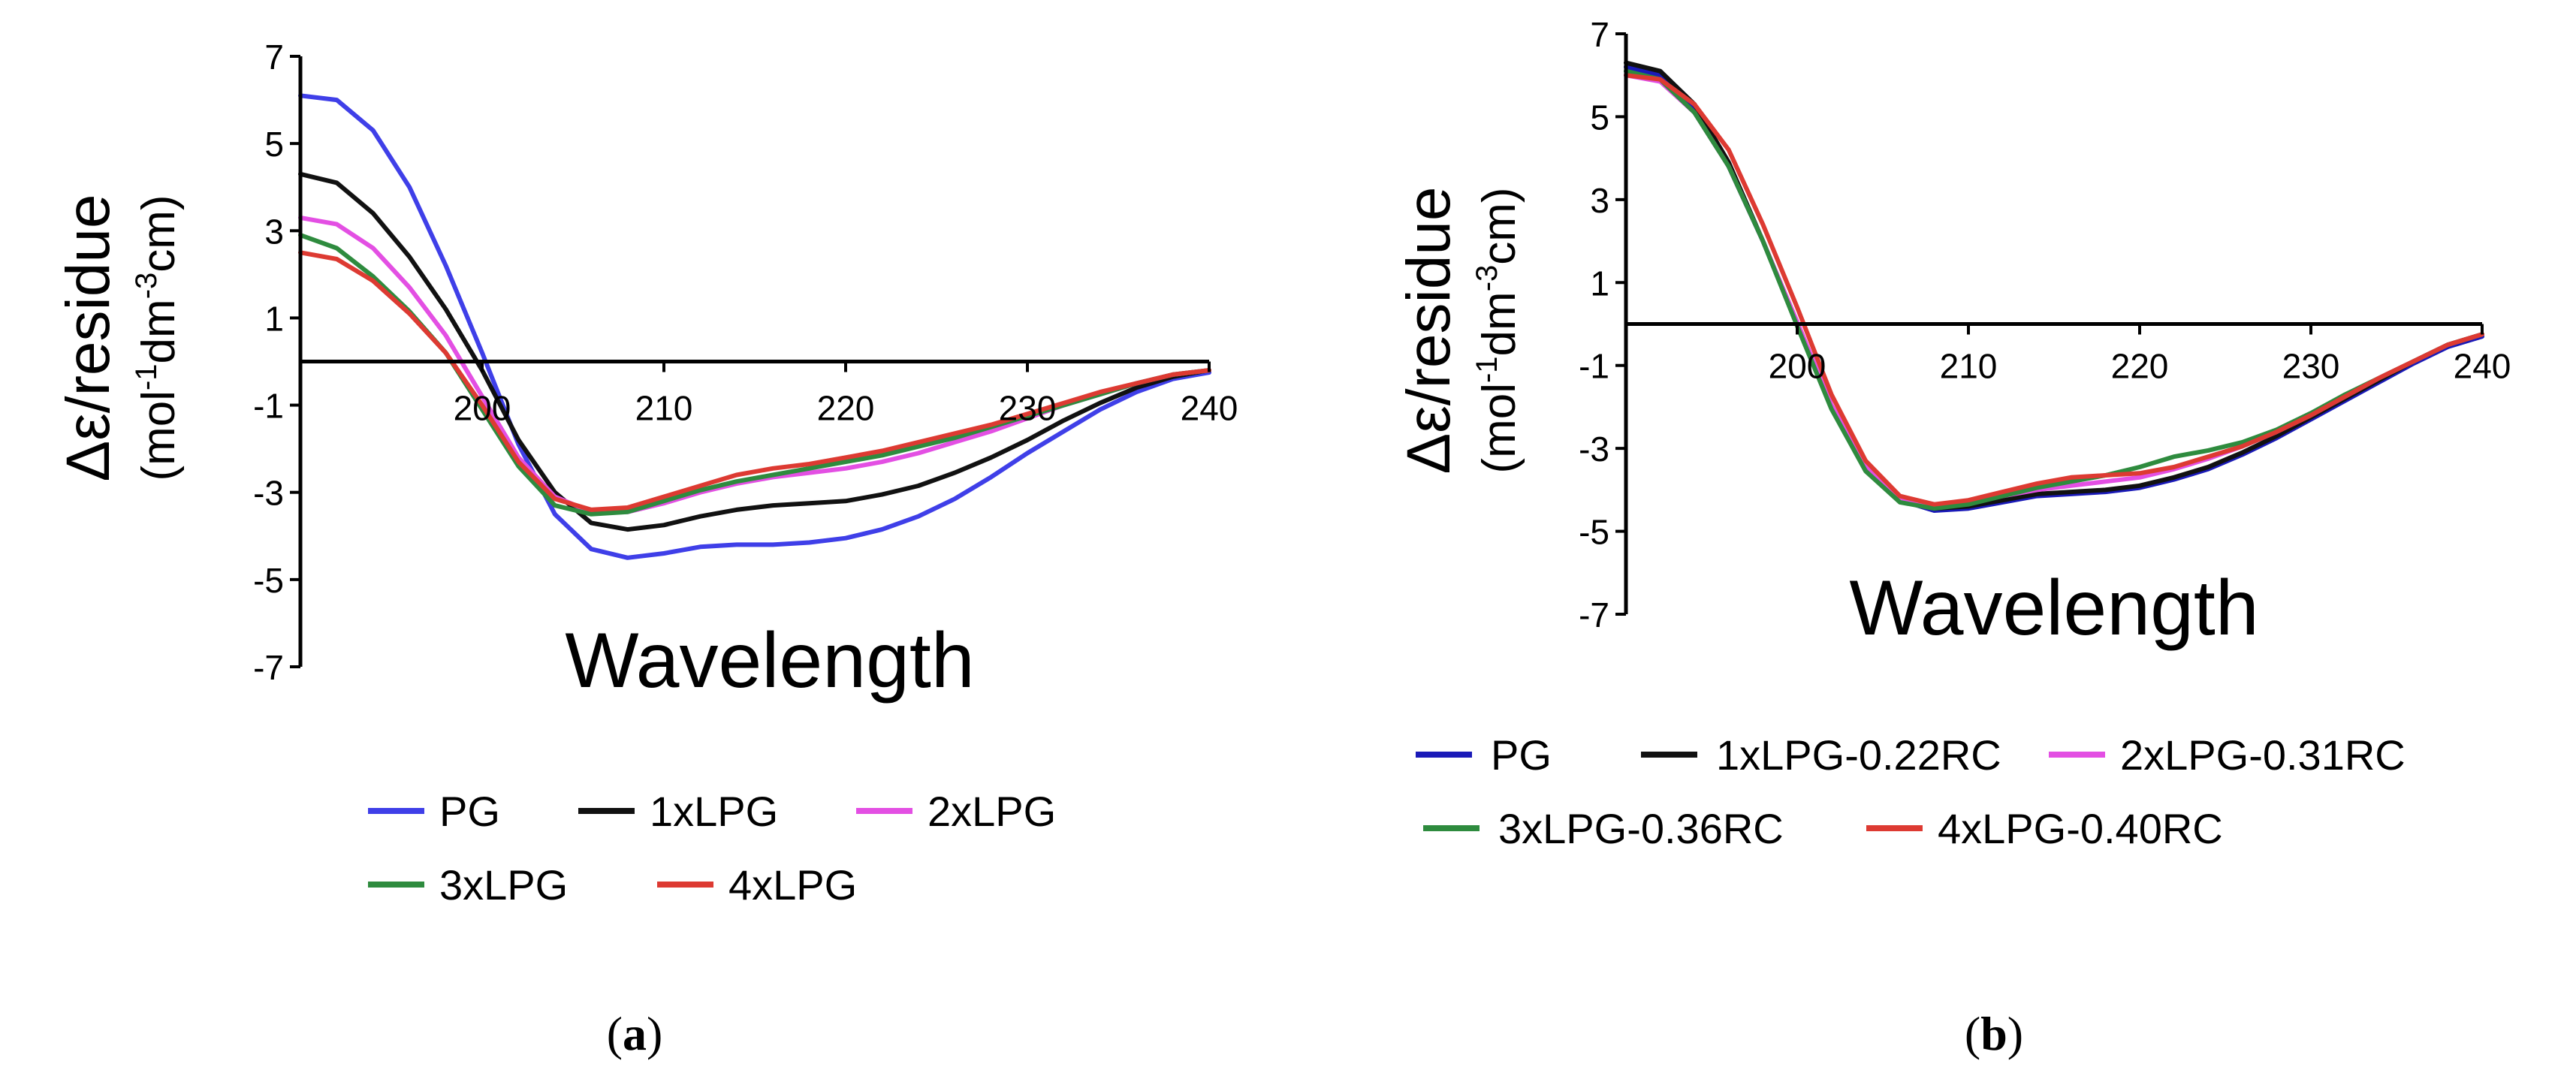 The image size is (2576, 1076). What do you see at coordinates (755, 381) in the screenshot?
I see `series-line-4xlpg` at bounding box center [755, 381].